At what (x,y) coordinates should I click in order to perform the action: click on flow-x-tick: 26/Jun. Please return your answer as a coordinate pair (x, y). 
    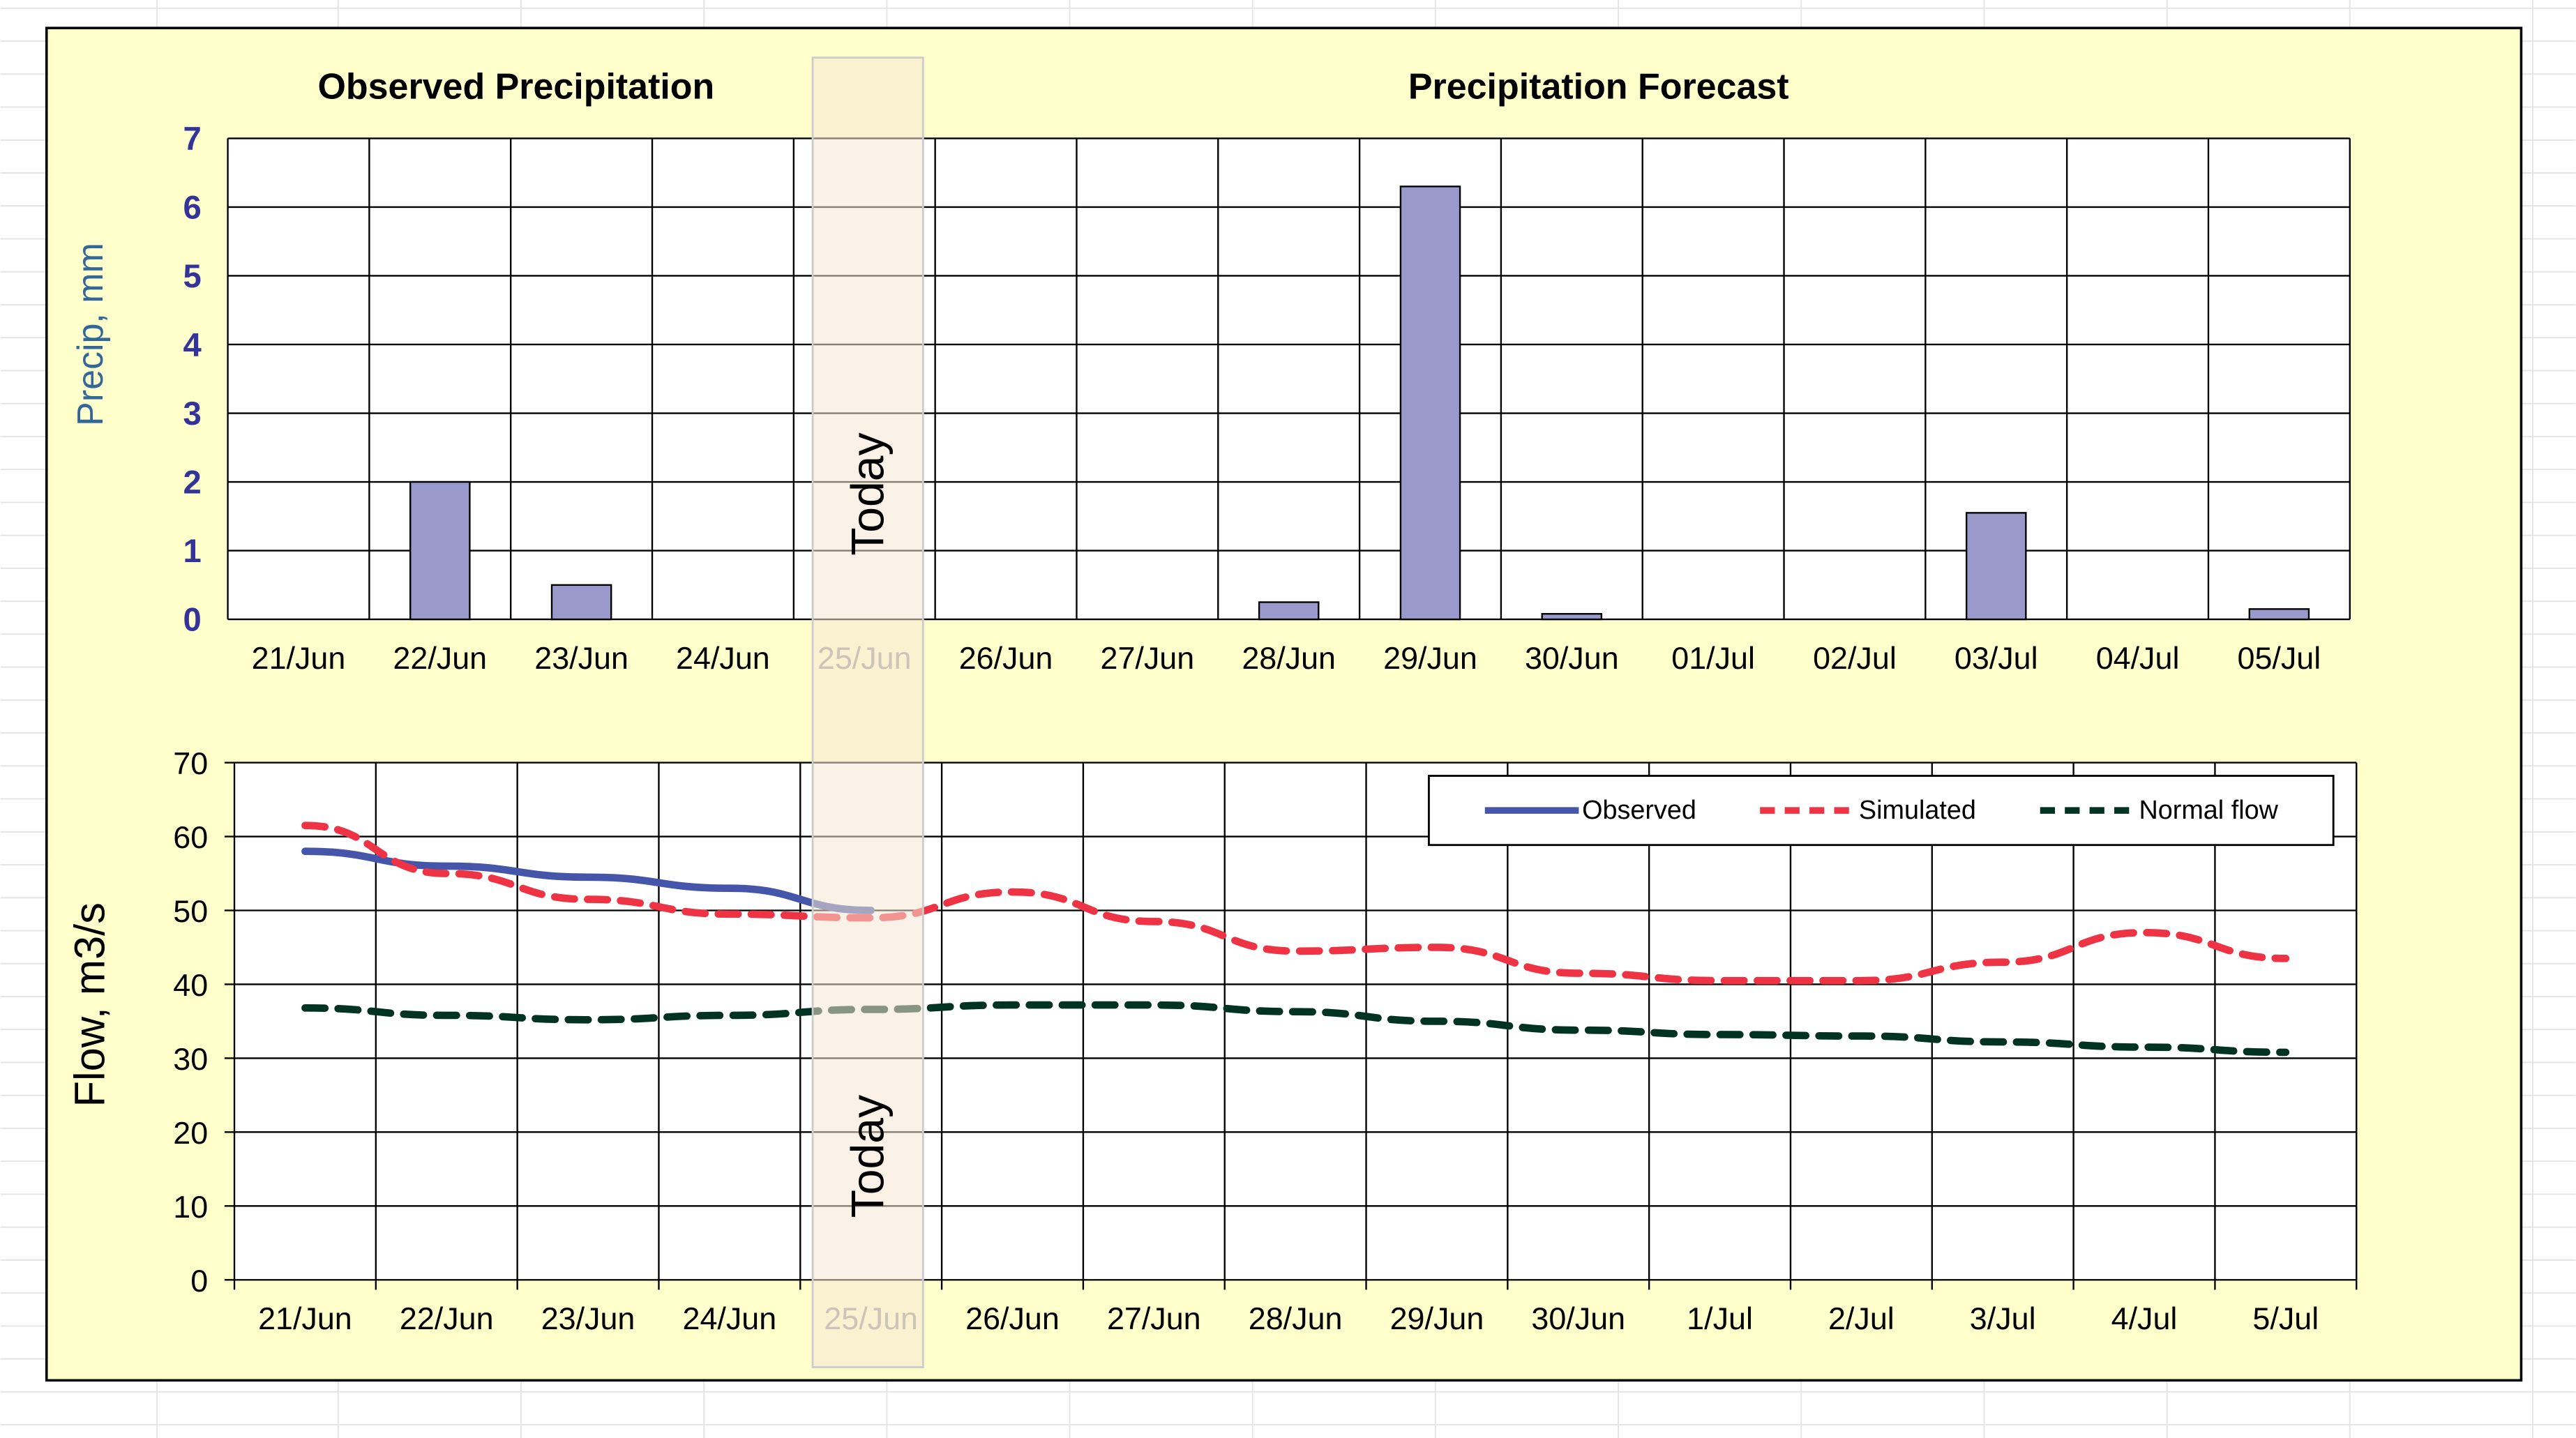
    Looking at the image, I should click on (1012, 1318).